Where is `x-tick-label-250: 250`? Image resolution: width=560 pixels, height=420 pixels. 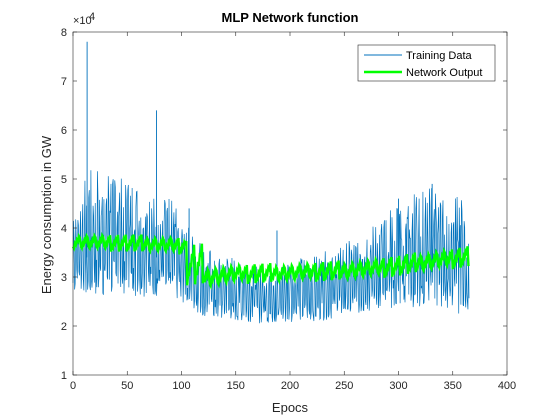 x-tick-label-250: 250 is located at coordinates (344, 386).